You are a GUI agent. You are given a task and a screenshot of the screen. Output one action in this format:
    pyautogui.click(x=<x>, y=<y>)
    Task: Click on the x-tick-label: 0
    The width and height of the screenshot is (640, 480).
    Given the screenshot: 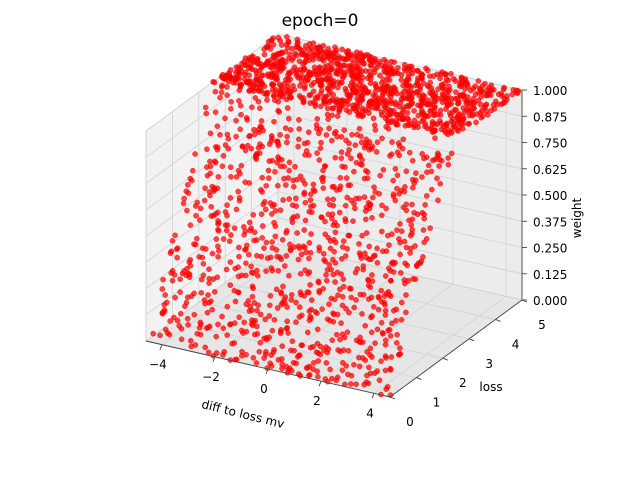 What is the action you would take?
    pyautogui.click(x=264, y=389)
    